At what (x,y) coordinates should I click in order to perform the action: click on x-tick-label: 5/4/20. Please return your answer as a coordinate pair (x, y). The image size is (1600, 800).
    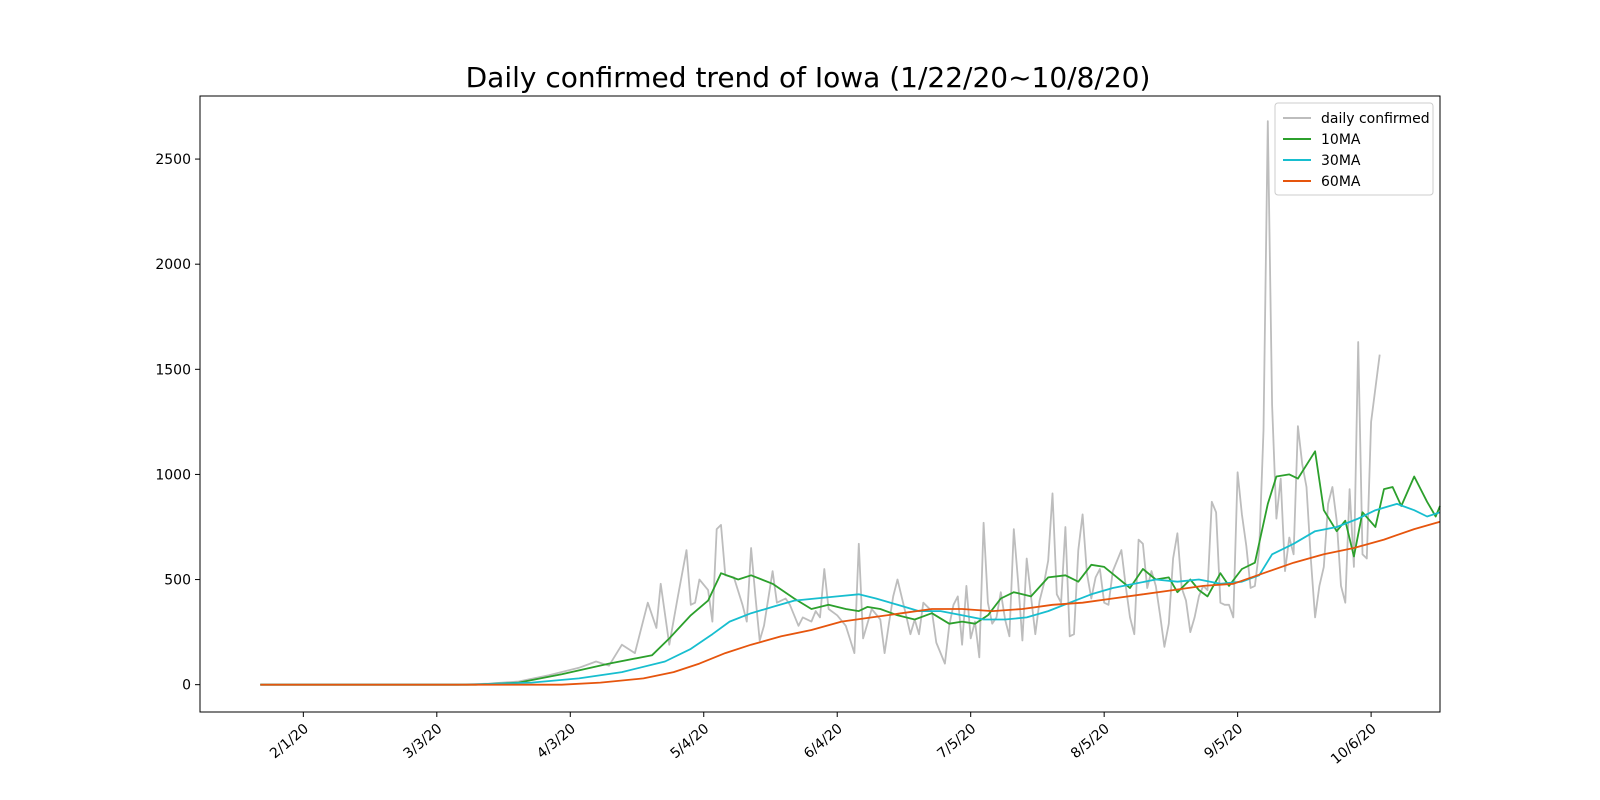
    Looking at the image, I should click on (690, 741).